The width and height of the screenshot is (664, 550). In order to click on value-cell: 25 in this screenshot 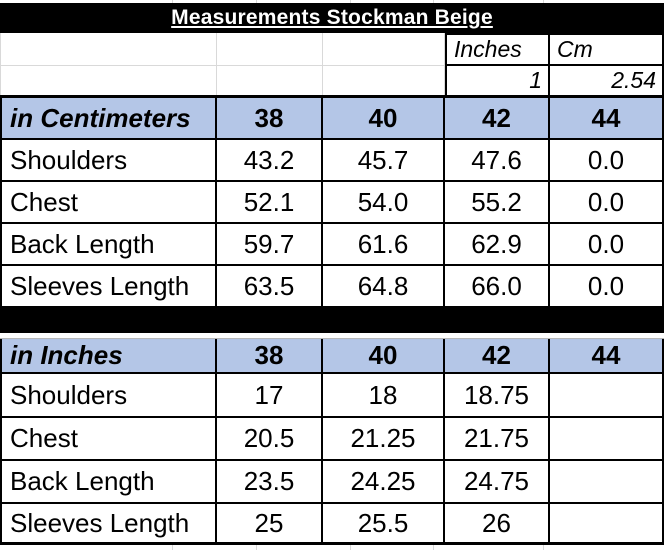, I will do `click(270, 523)`.